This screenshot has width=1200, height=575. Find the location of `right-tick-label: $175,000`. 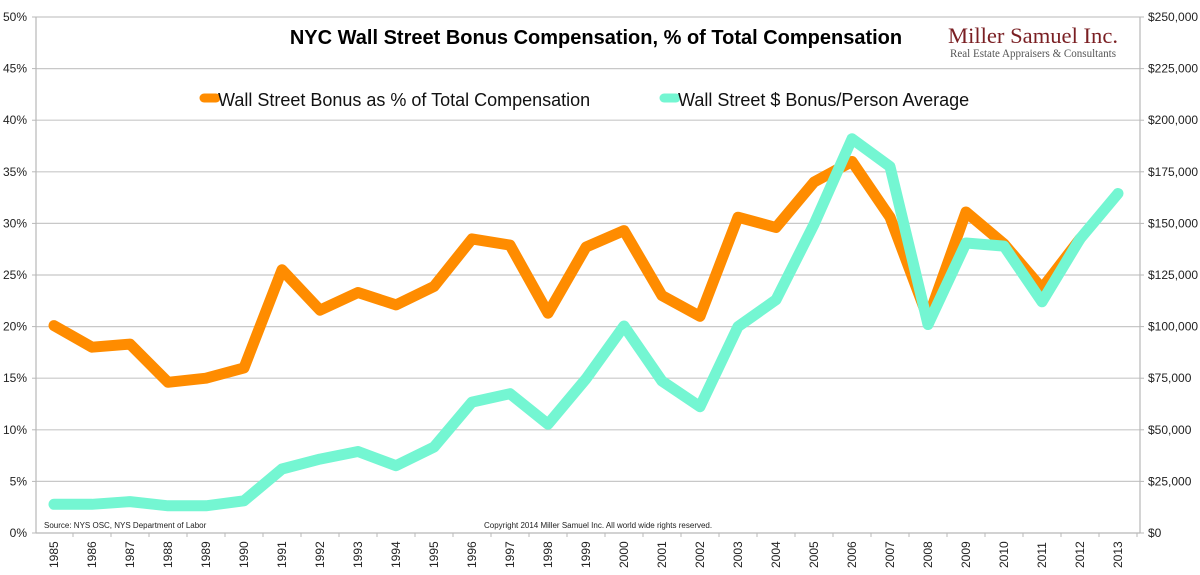

right-tick-label: $175,000 is located at coordinates (1173, 172).